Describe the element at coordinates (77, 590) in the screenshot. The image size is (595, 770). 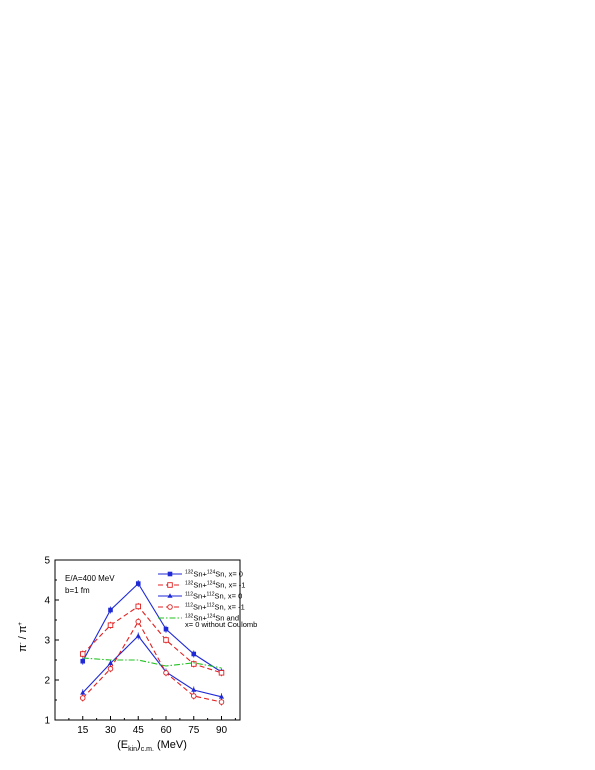
I see `annotation-impact: b=1 fm` at that location.